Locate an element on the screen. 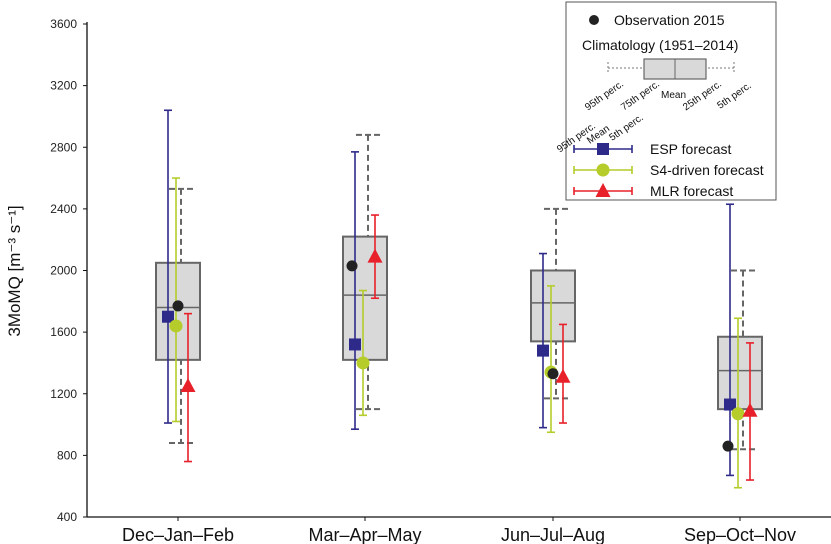 This screenshot has width=831, height=544. legend-series-label: S4-driven forecast is located at coordinates (707, 170).